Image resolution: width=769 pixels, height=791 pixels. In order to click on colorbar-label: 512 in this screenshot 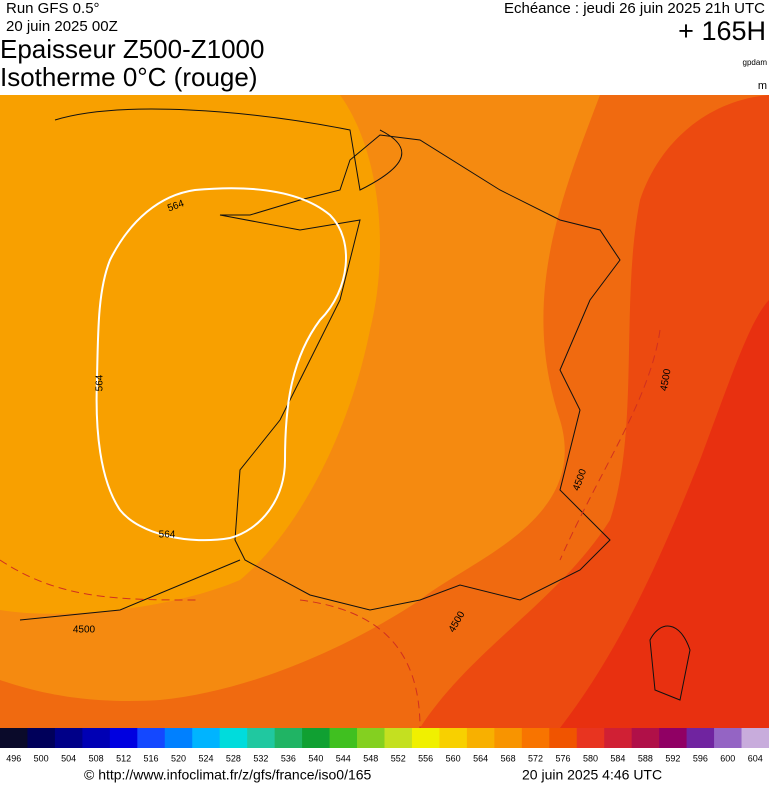, I will do `click(123, 758)`.